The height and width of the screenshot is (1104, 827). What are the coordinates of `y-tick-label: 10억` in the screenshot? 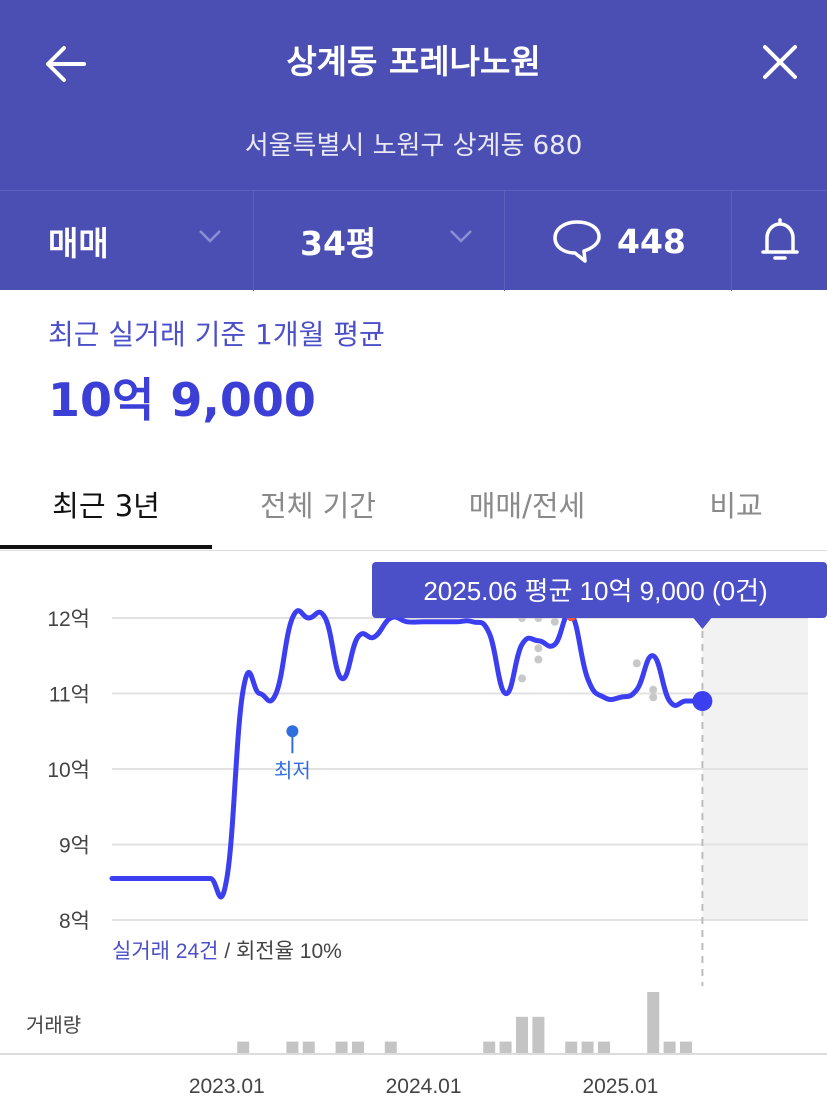 It's located at (68, 770).